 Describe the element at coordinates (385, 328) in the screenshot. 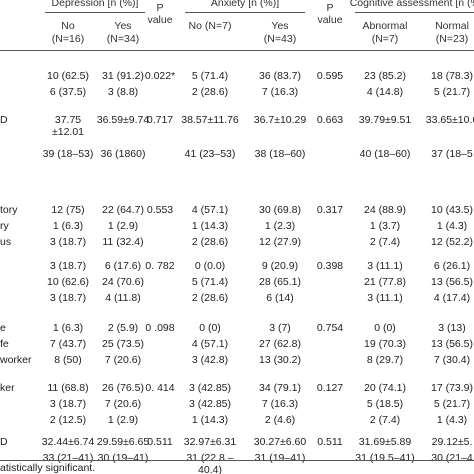

I see `cell: 0 (0)` at that location.